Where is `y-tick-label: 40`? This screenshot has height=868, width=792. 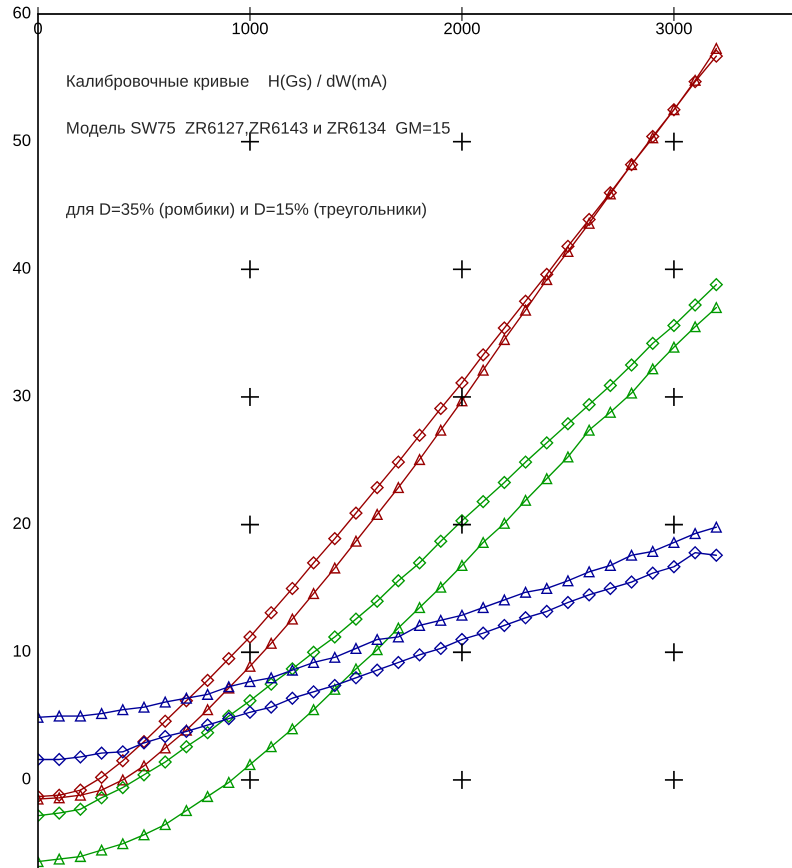
y-tick-label: 40 is located at coordinates (21, 268).